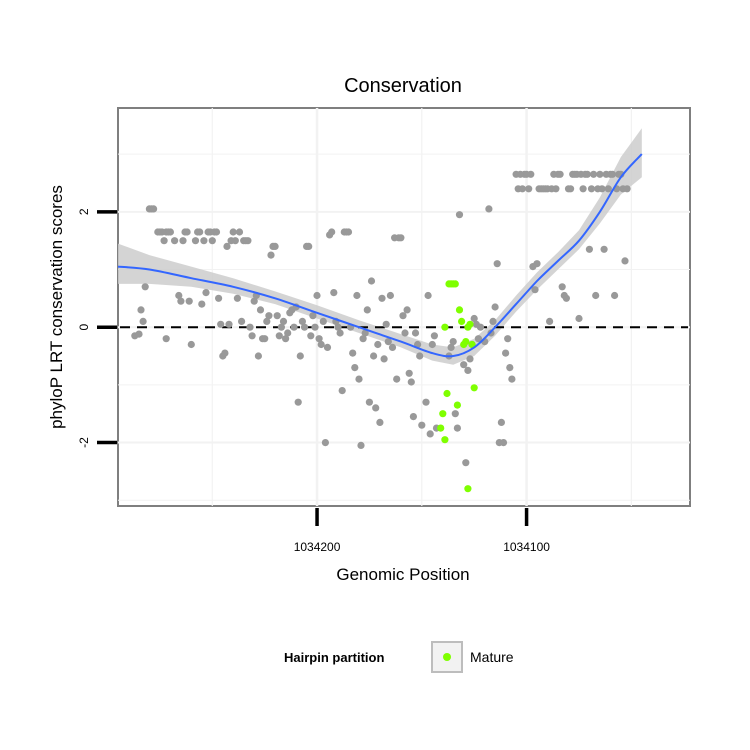 Image resolution: width=750 pixels, height=750 pixels. What do you see at coordinates (403, 86) in the screenshot?
I see `chart-title: Conservation` at bounding box center [403, 86].